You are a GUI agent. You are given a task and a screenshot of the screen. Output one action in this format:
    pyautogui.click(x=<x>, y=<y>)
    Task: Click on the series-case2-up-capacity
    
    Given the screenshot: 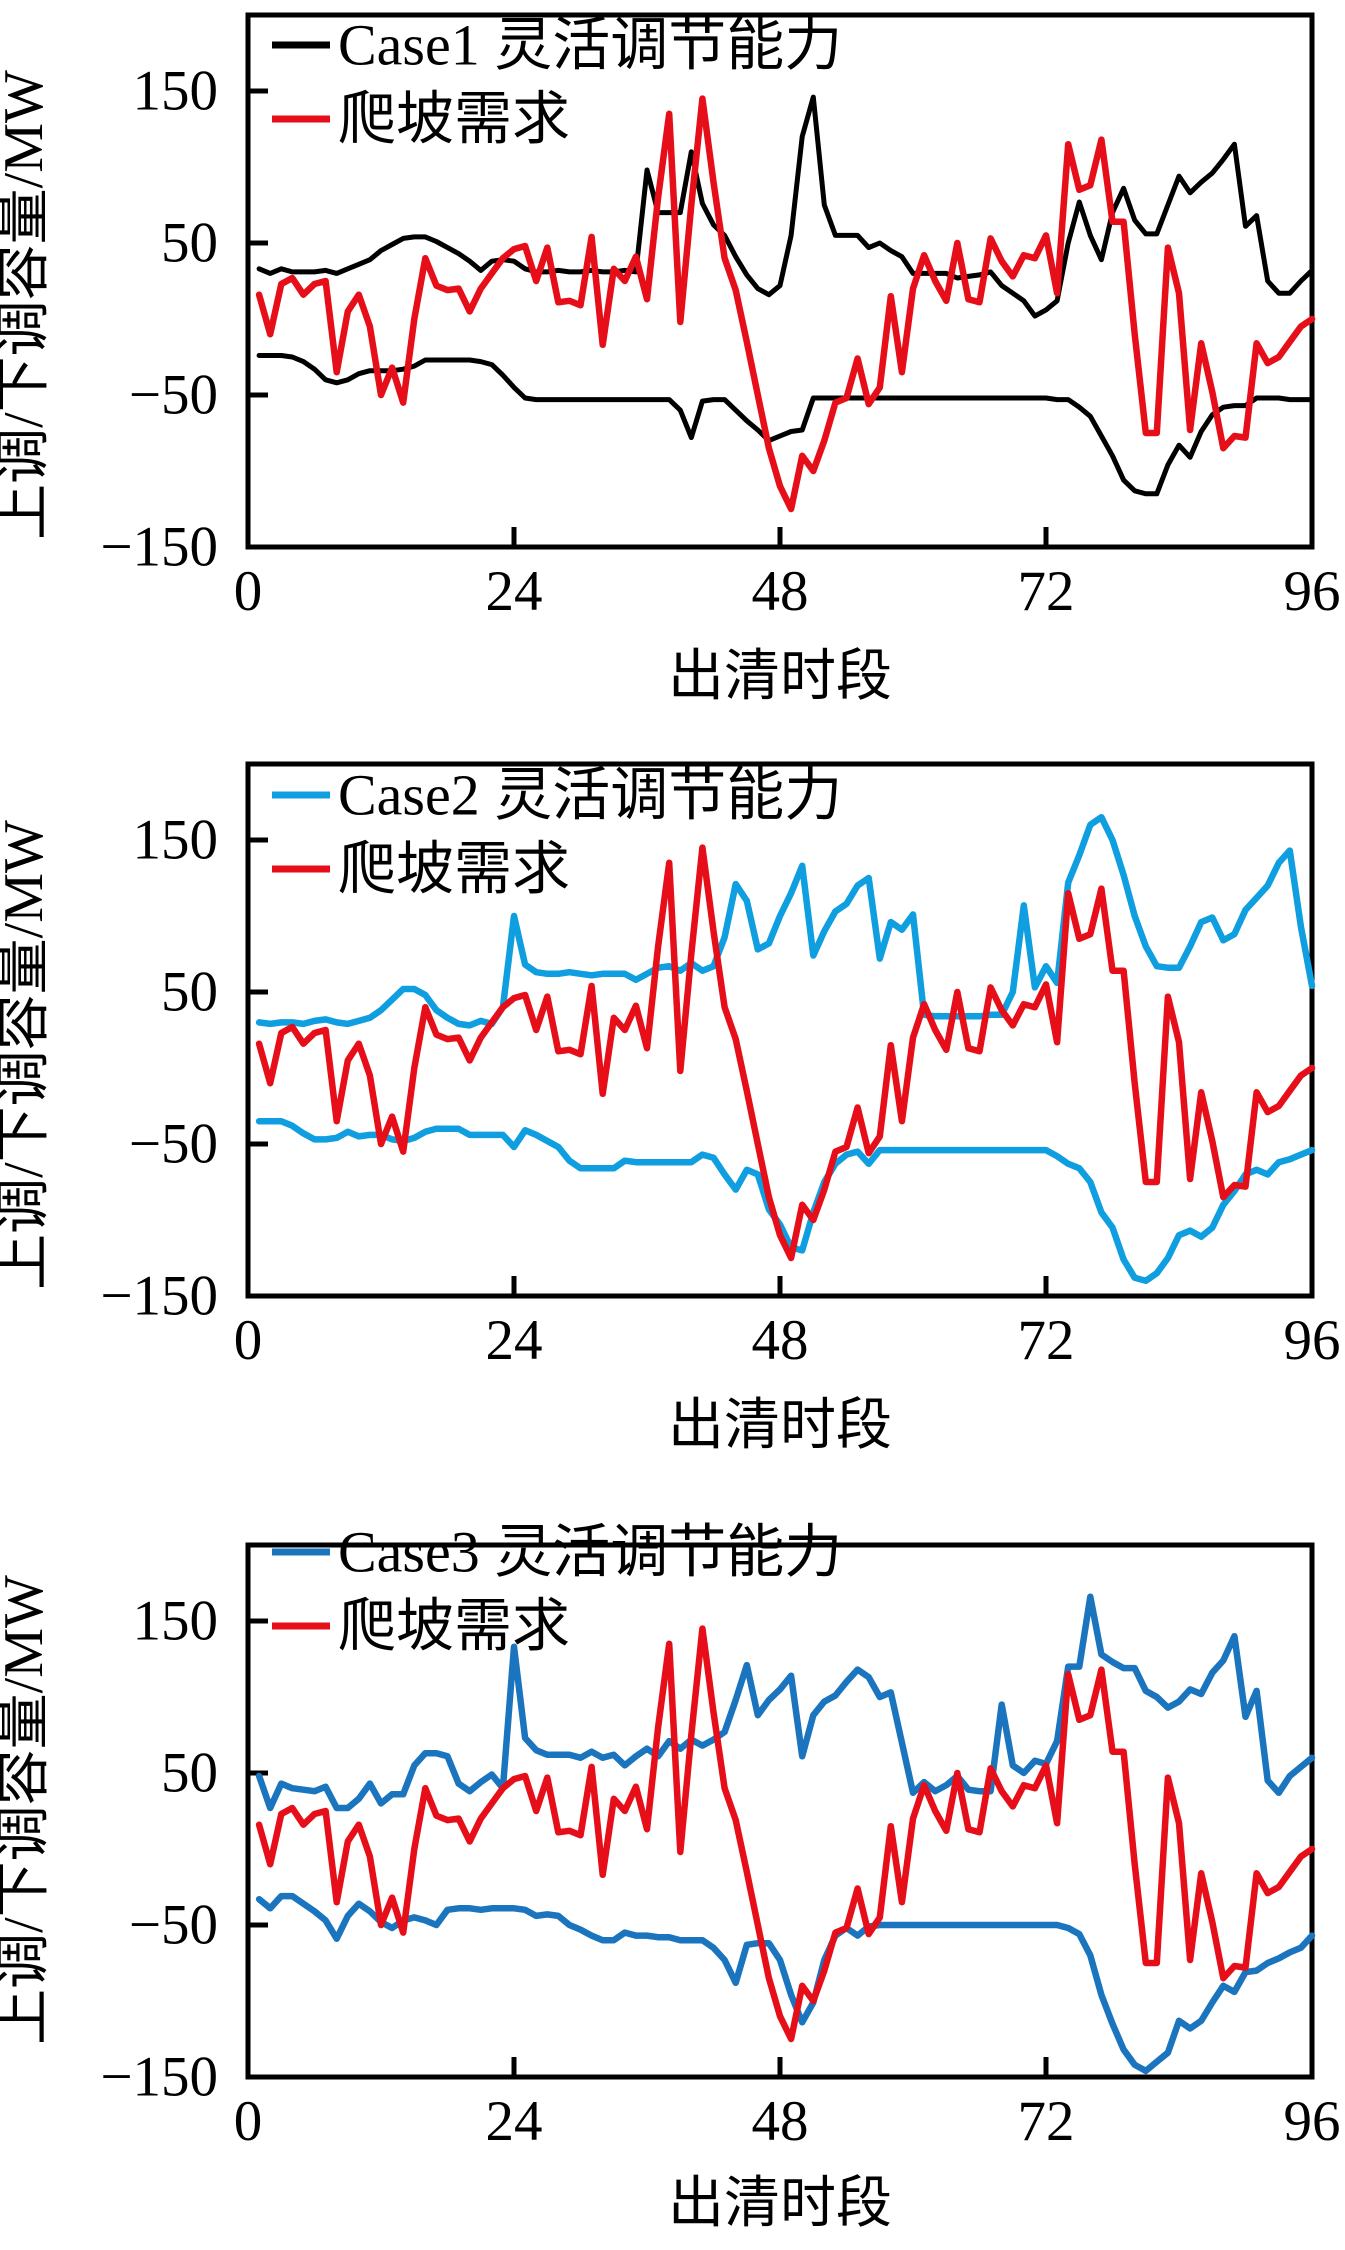 What is the action you would take?
    pyautogui.click(x=785, y=921)
    